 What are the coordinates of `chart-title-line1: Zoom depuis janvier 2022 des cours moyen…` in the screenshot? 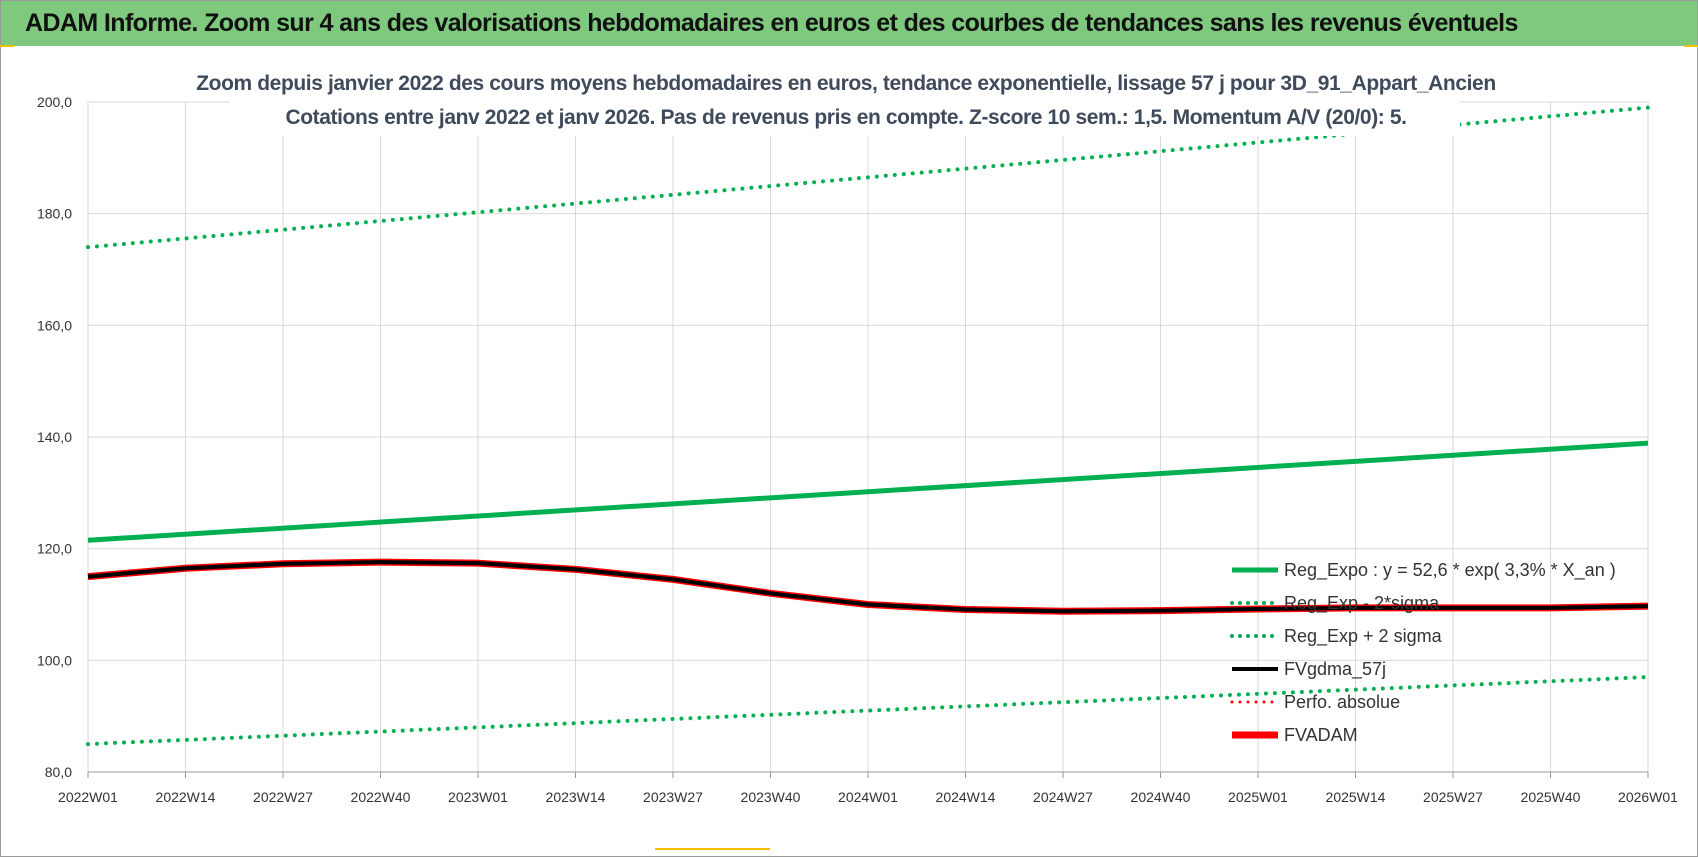 It's located at (846, 83).